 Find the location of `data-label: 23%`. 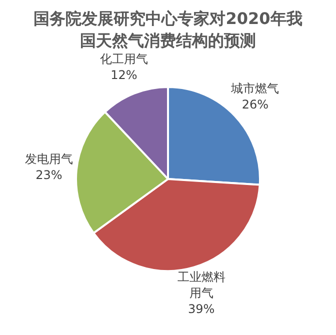

data-label: 23% is located at coordinates (49, 175).